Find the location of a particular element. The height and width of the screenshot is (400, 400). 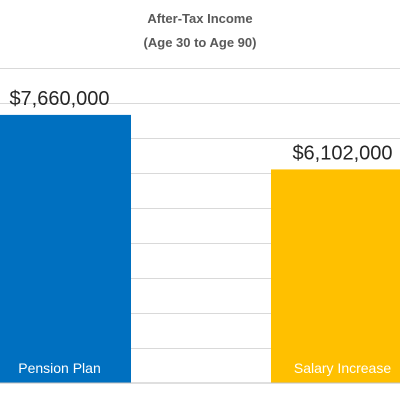

category-label: Pension Plan is located at coordinates (59, 368).